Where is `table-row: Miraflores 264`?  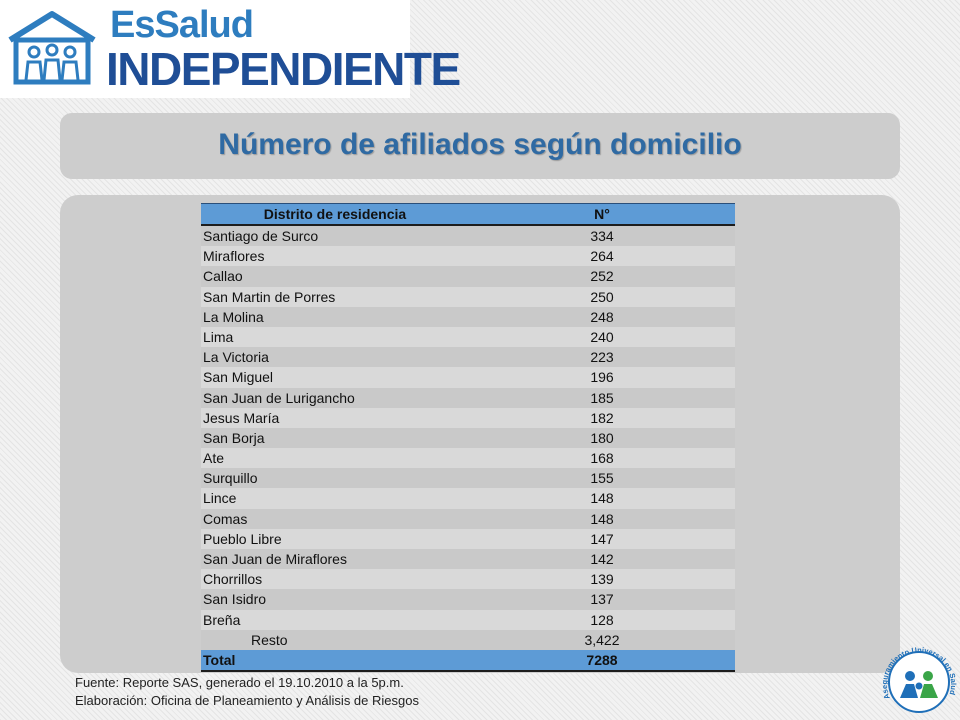
table-row: Miraflores 264 is located at coordinates (468, 256).